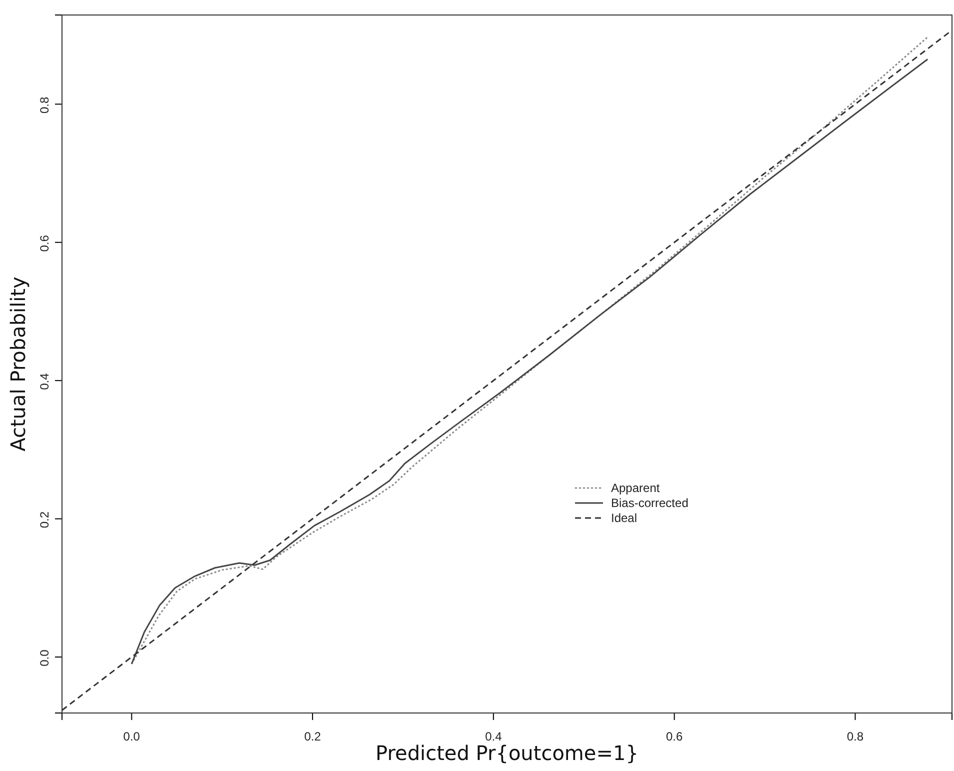  I want to click on y-tick-label: 0.4, so click(45, 381).